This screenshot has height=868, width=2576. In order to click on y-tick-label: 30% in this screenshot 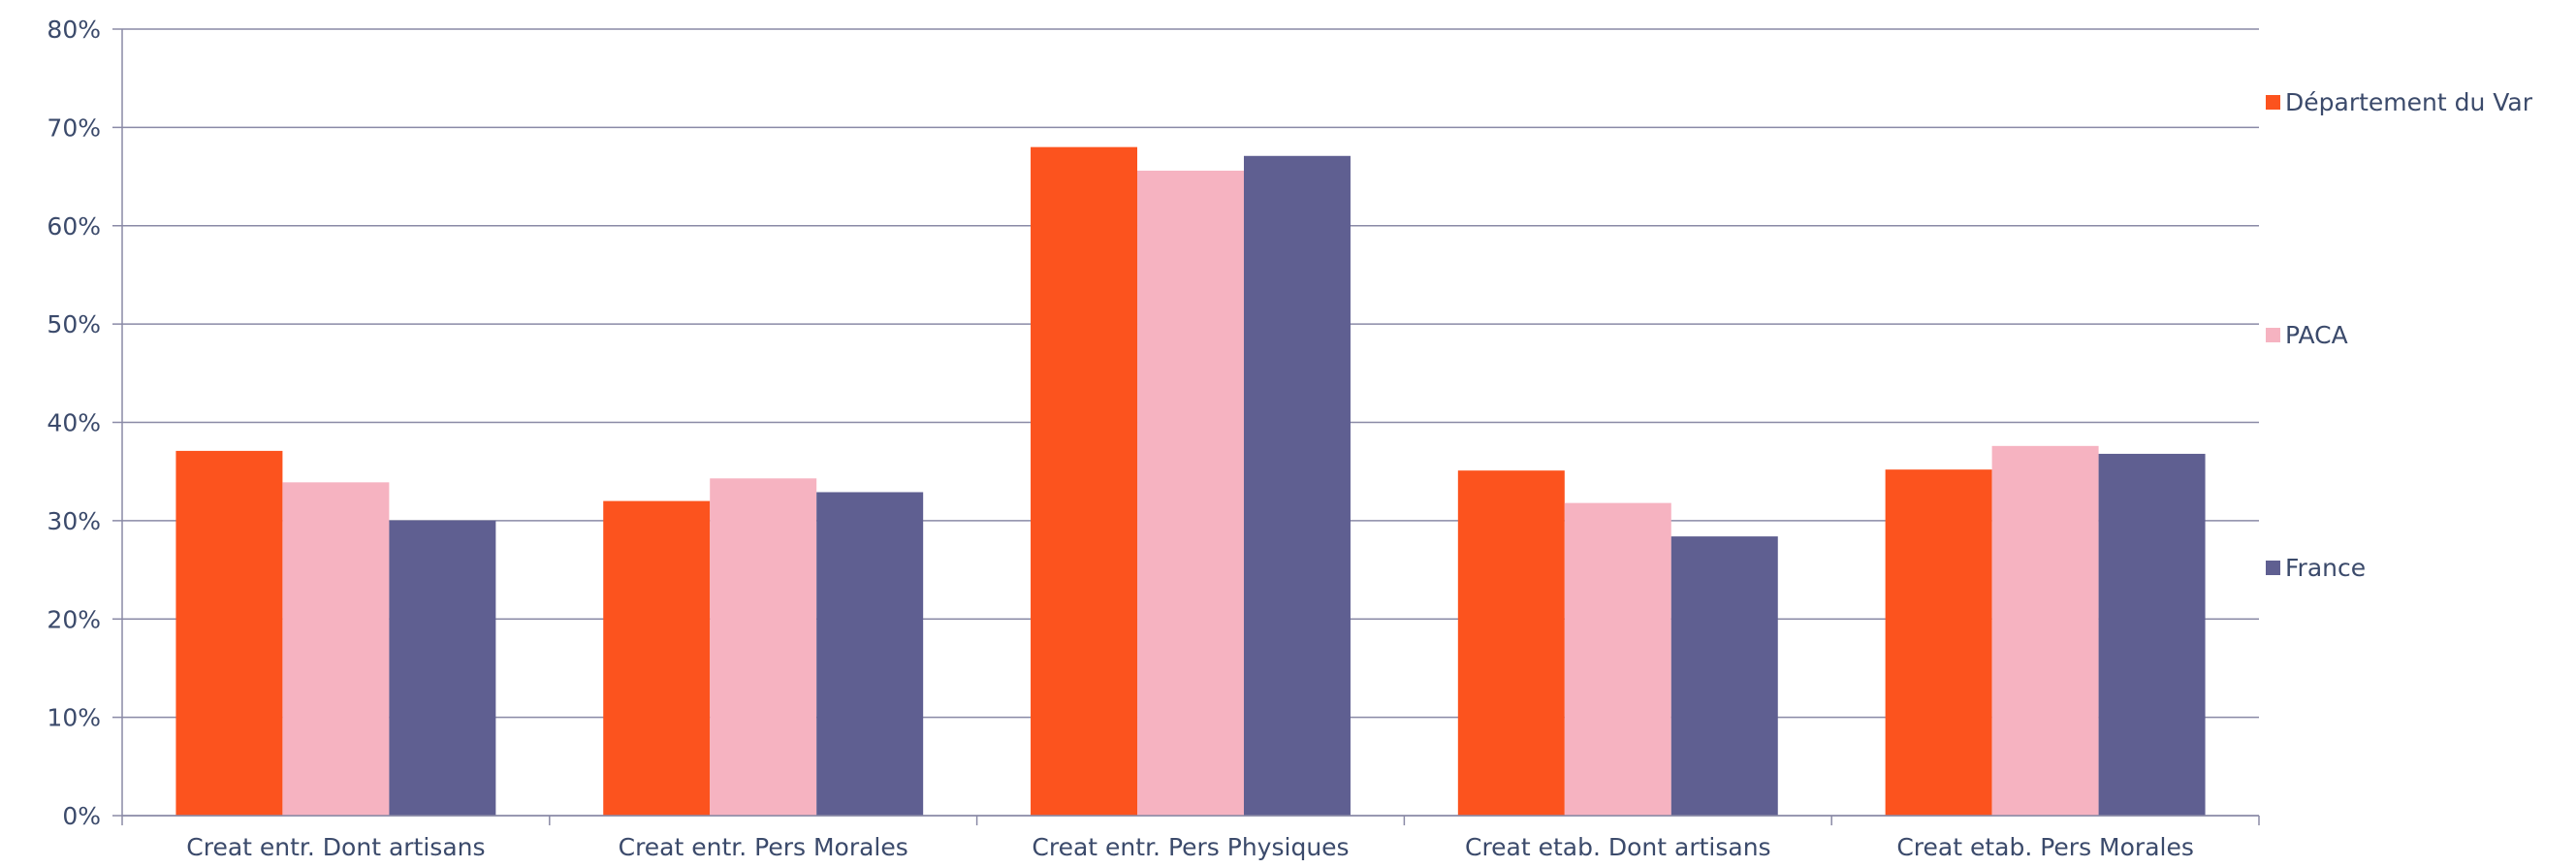, I will do `click(74, 521)`.